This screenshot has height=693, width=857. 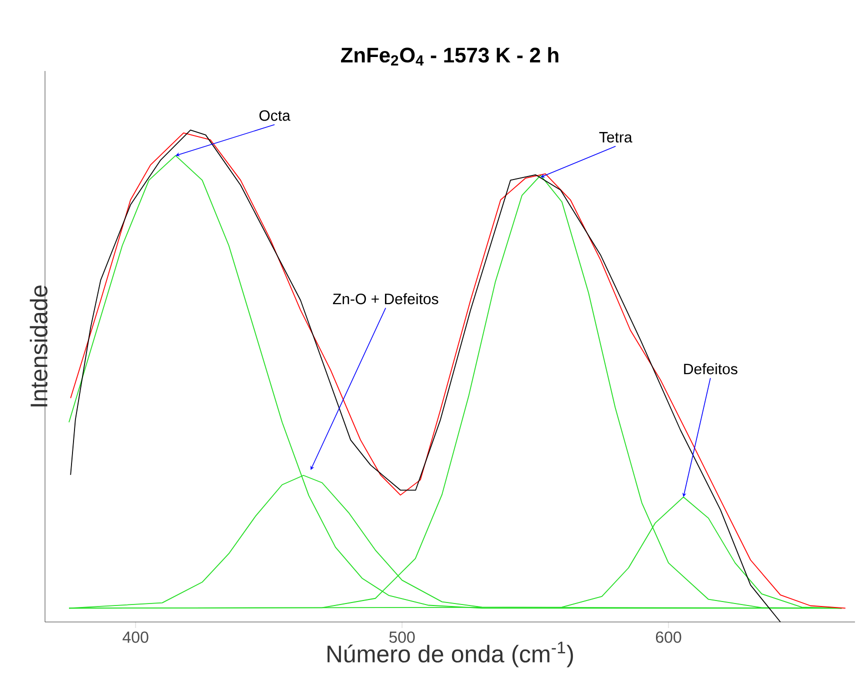 I want to click on x-tick-label: 600, so click(x=669, y=637).